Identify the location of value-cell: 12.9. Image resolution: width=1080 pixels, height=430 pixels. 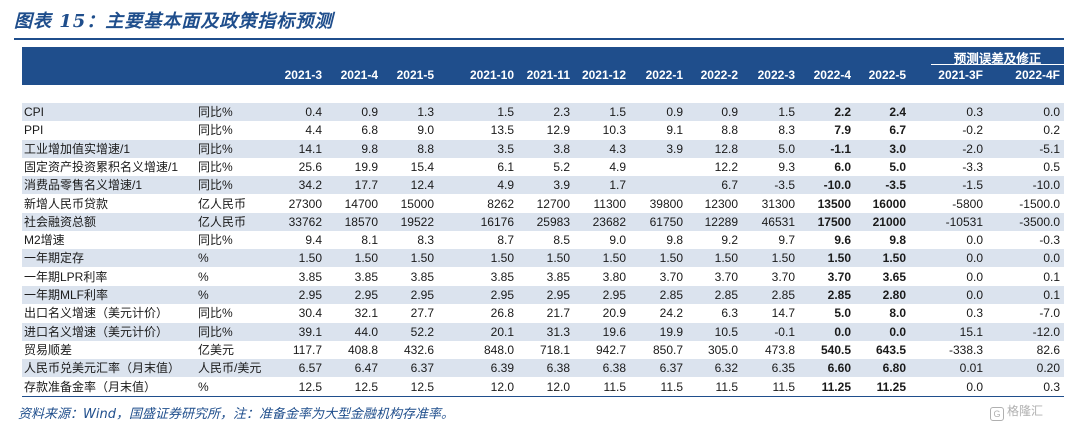
(558, 130).